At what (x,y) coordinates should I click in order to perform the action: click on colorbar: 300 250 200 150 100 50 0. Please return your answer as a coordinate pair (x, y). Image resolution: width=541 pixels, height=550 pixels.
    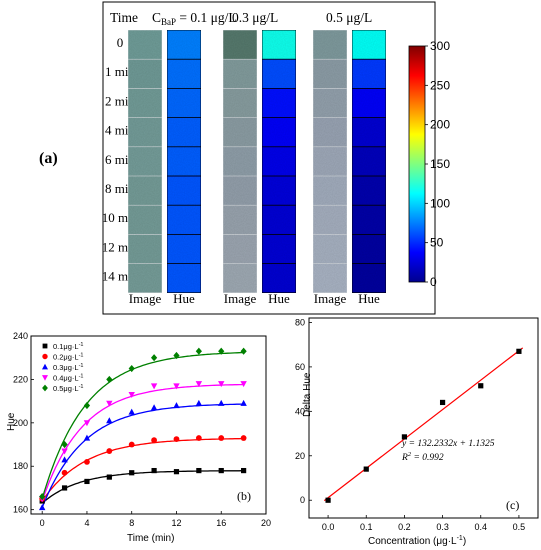
    Looking at the image, I should click on (429, 164).